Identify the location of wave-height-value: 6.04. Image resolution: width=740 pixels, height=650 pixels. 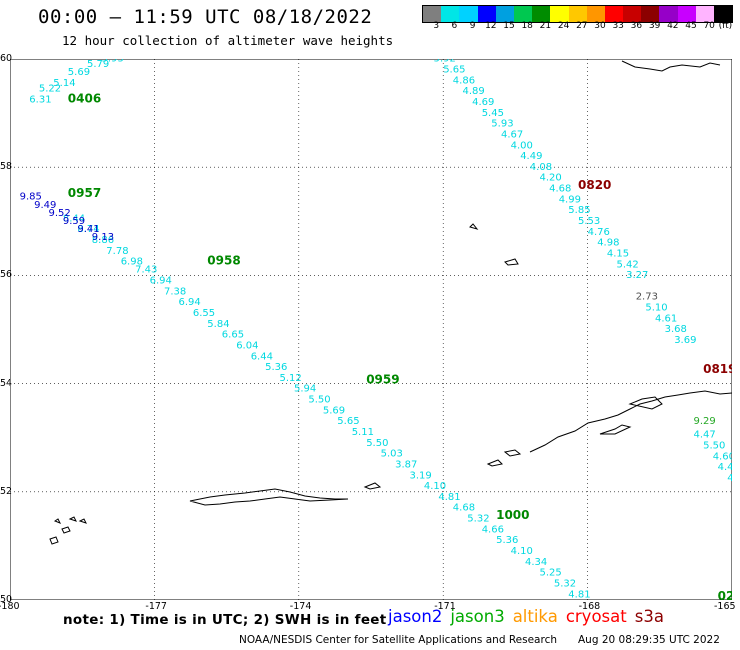
(247, 345).